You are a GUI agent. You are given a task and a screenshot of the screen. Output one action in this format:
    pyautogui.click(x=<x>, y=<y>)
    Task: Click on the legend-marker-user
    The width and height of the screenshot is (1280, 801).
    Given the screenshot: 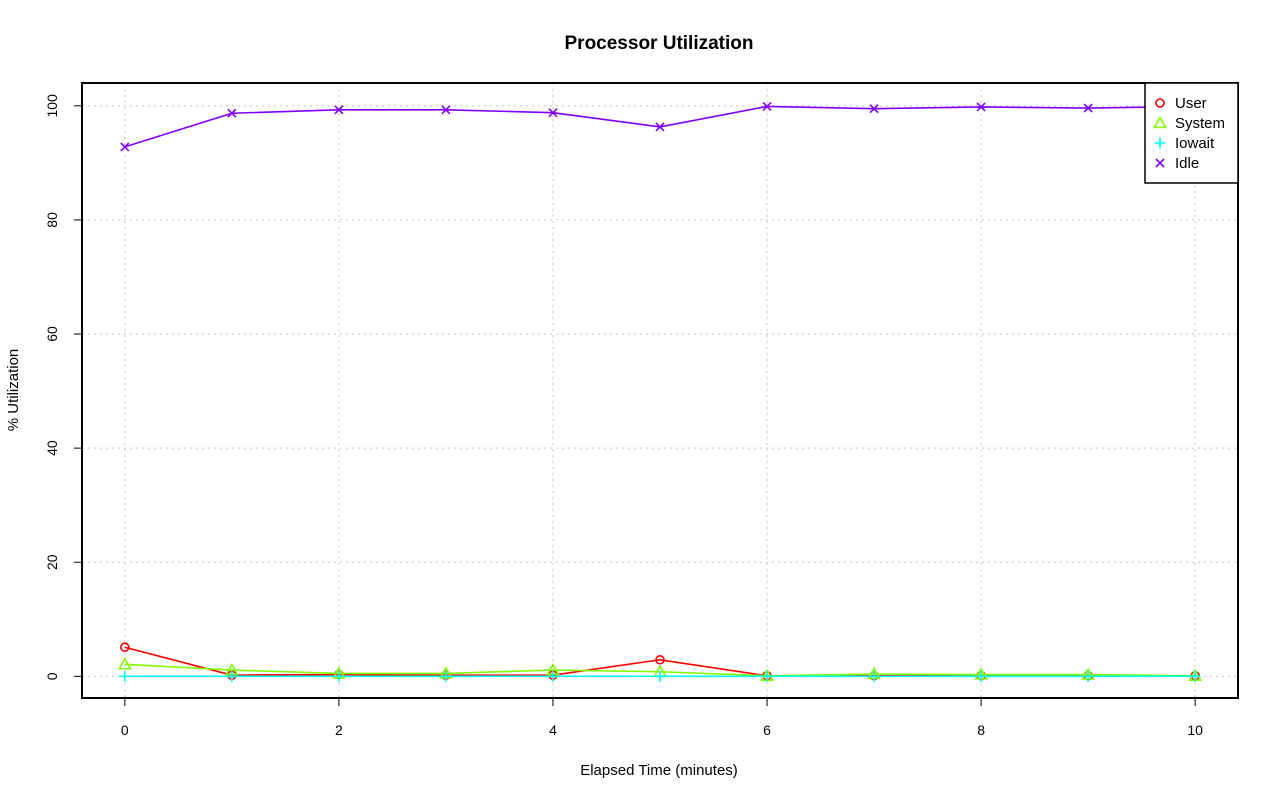 What is the action you would take?
    pyautogui.click(x=1160, y=103)
    